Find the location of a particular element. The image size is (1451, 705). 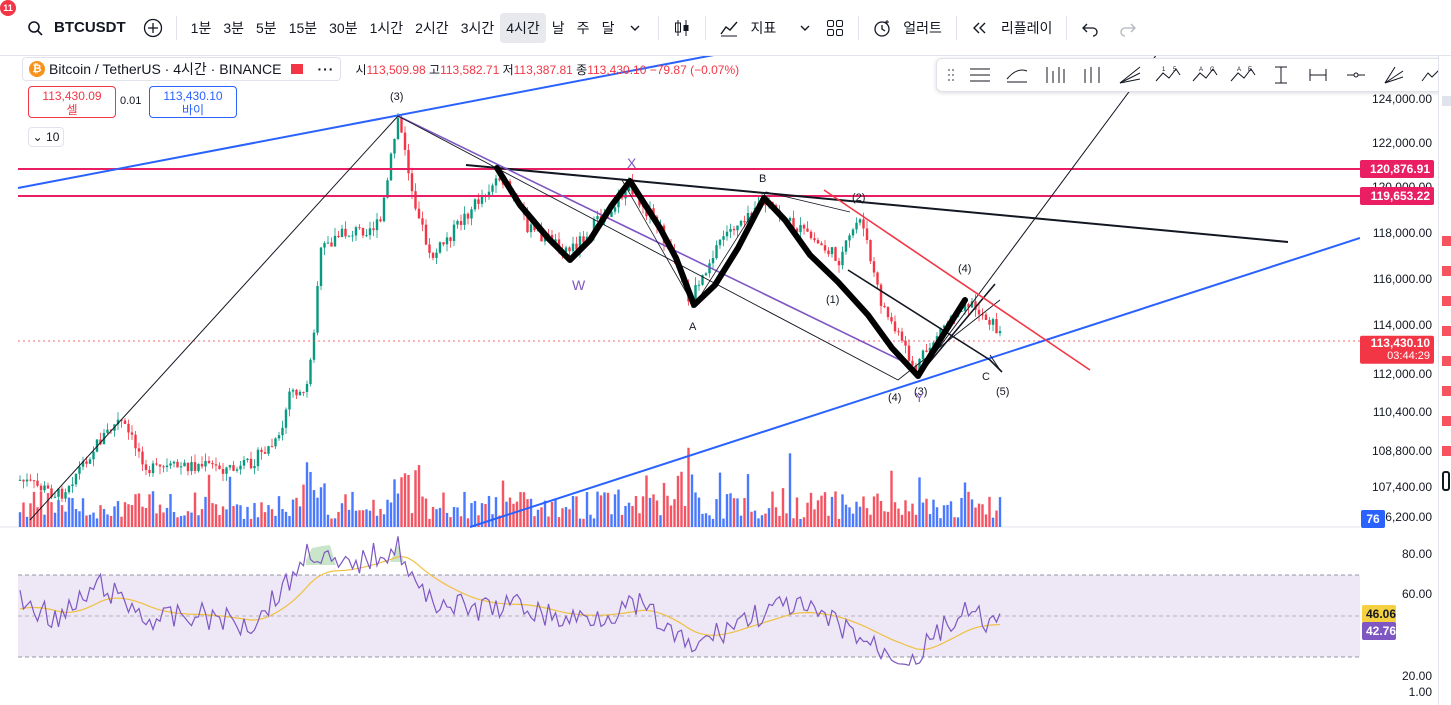

layout-grid-icon is located at coordinates (835, 28).